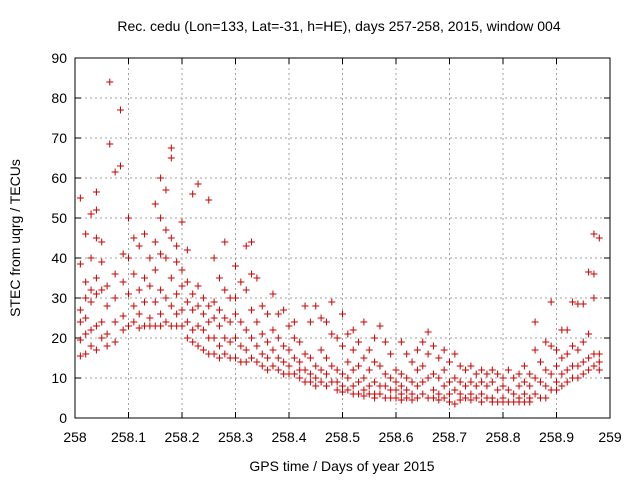  I want to click on y-tick-label: 60, so click(59, 178).